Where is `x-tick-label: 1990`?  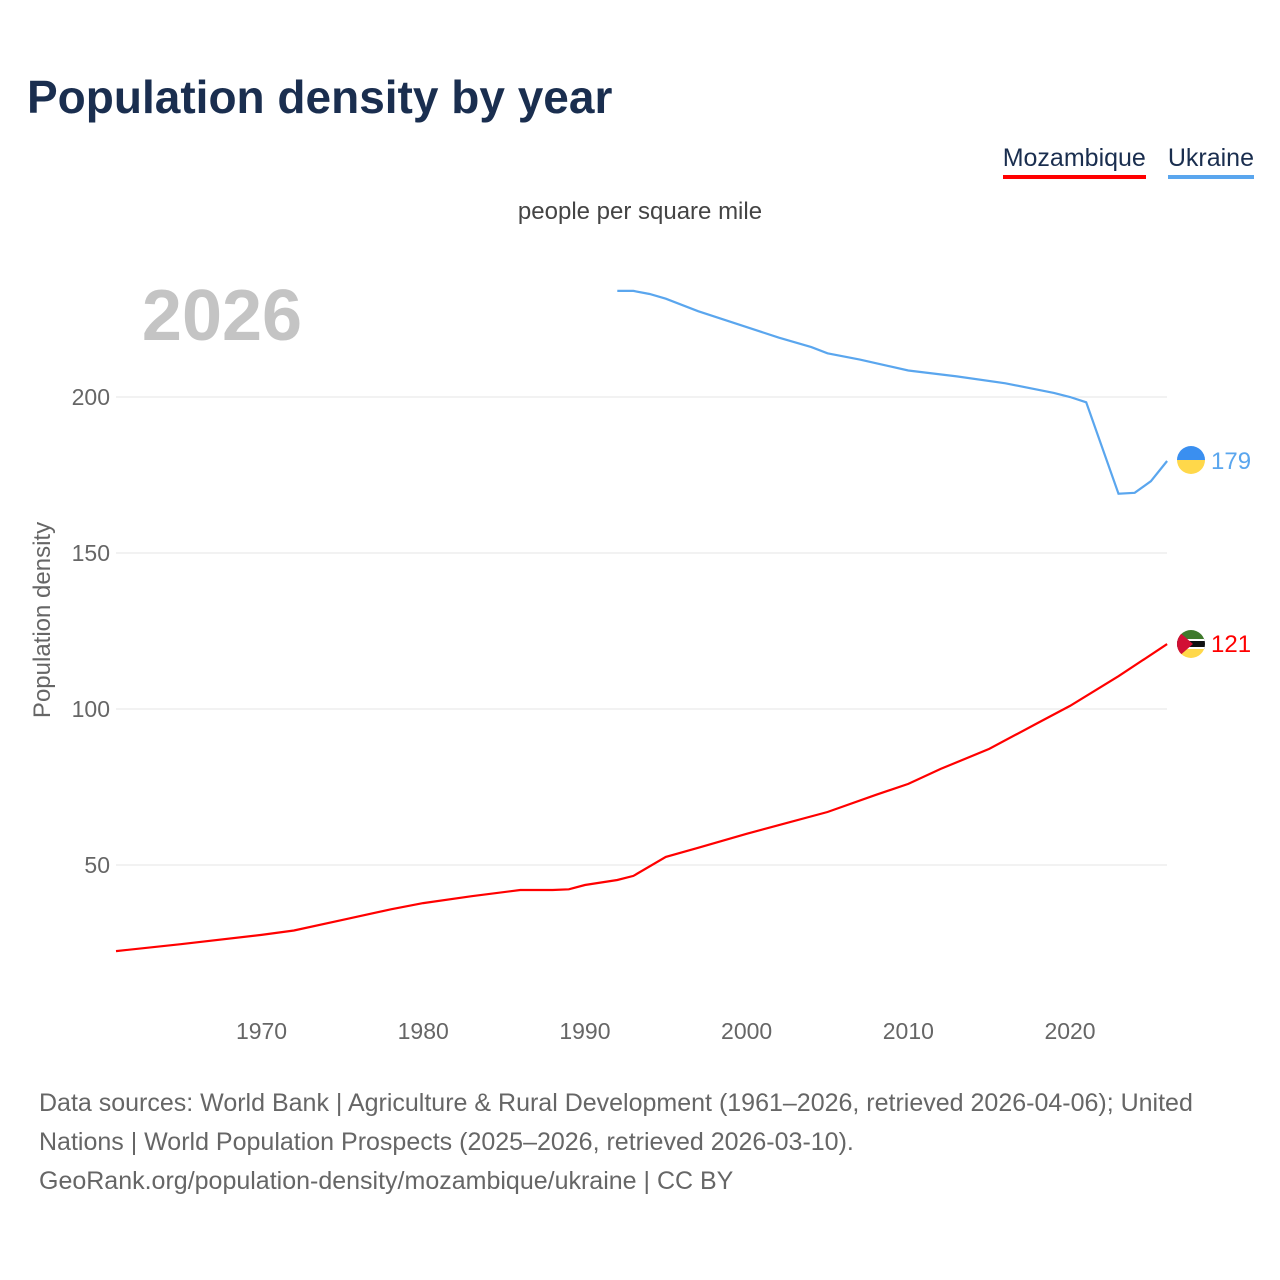
x-tick-label: 1990 is located at coordinates (584, 1031).